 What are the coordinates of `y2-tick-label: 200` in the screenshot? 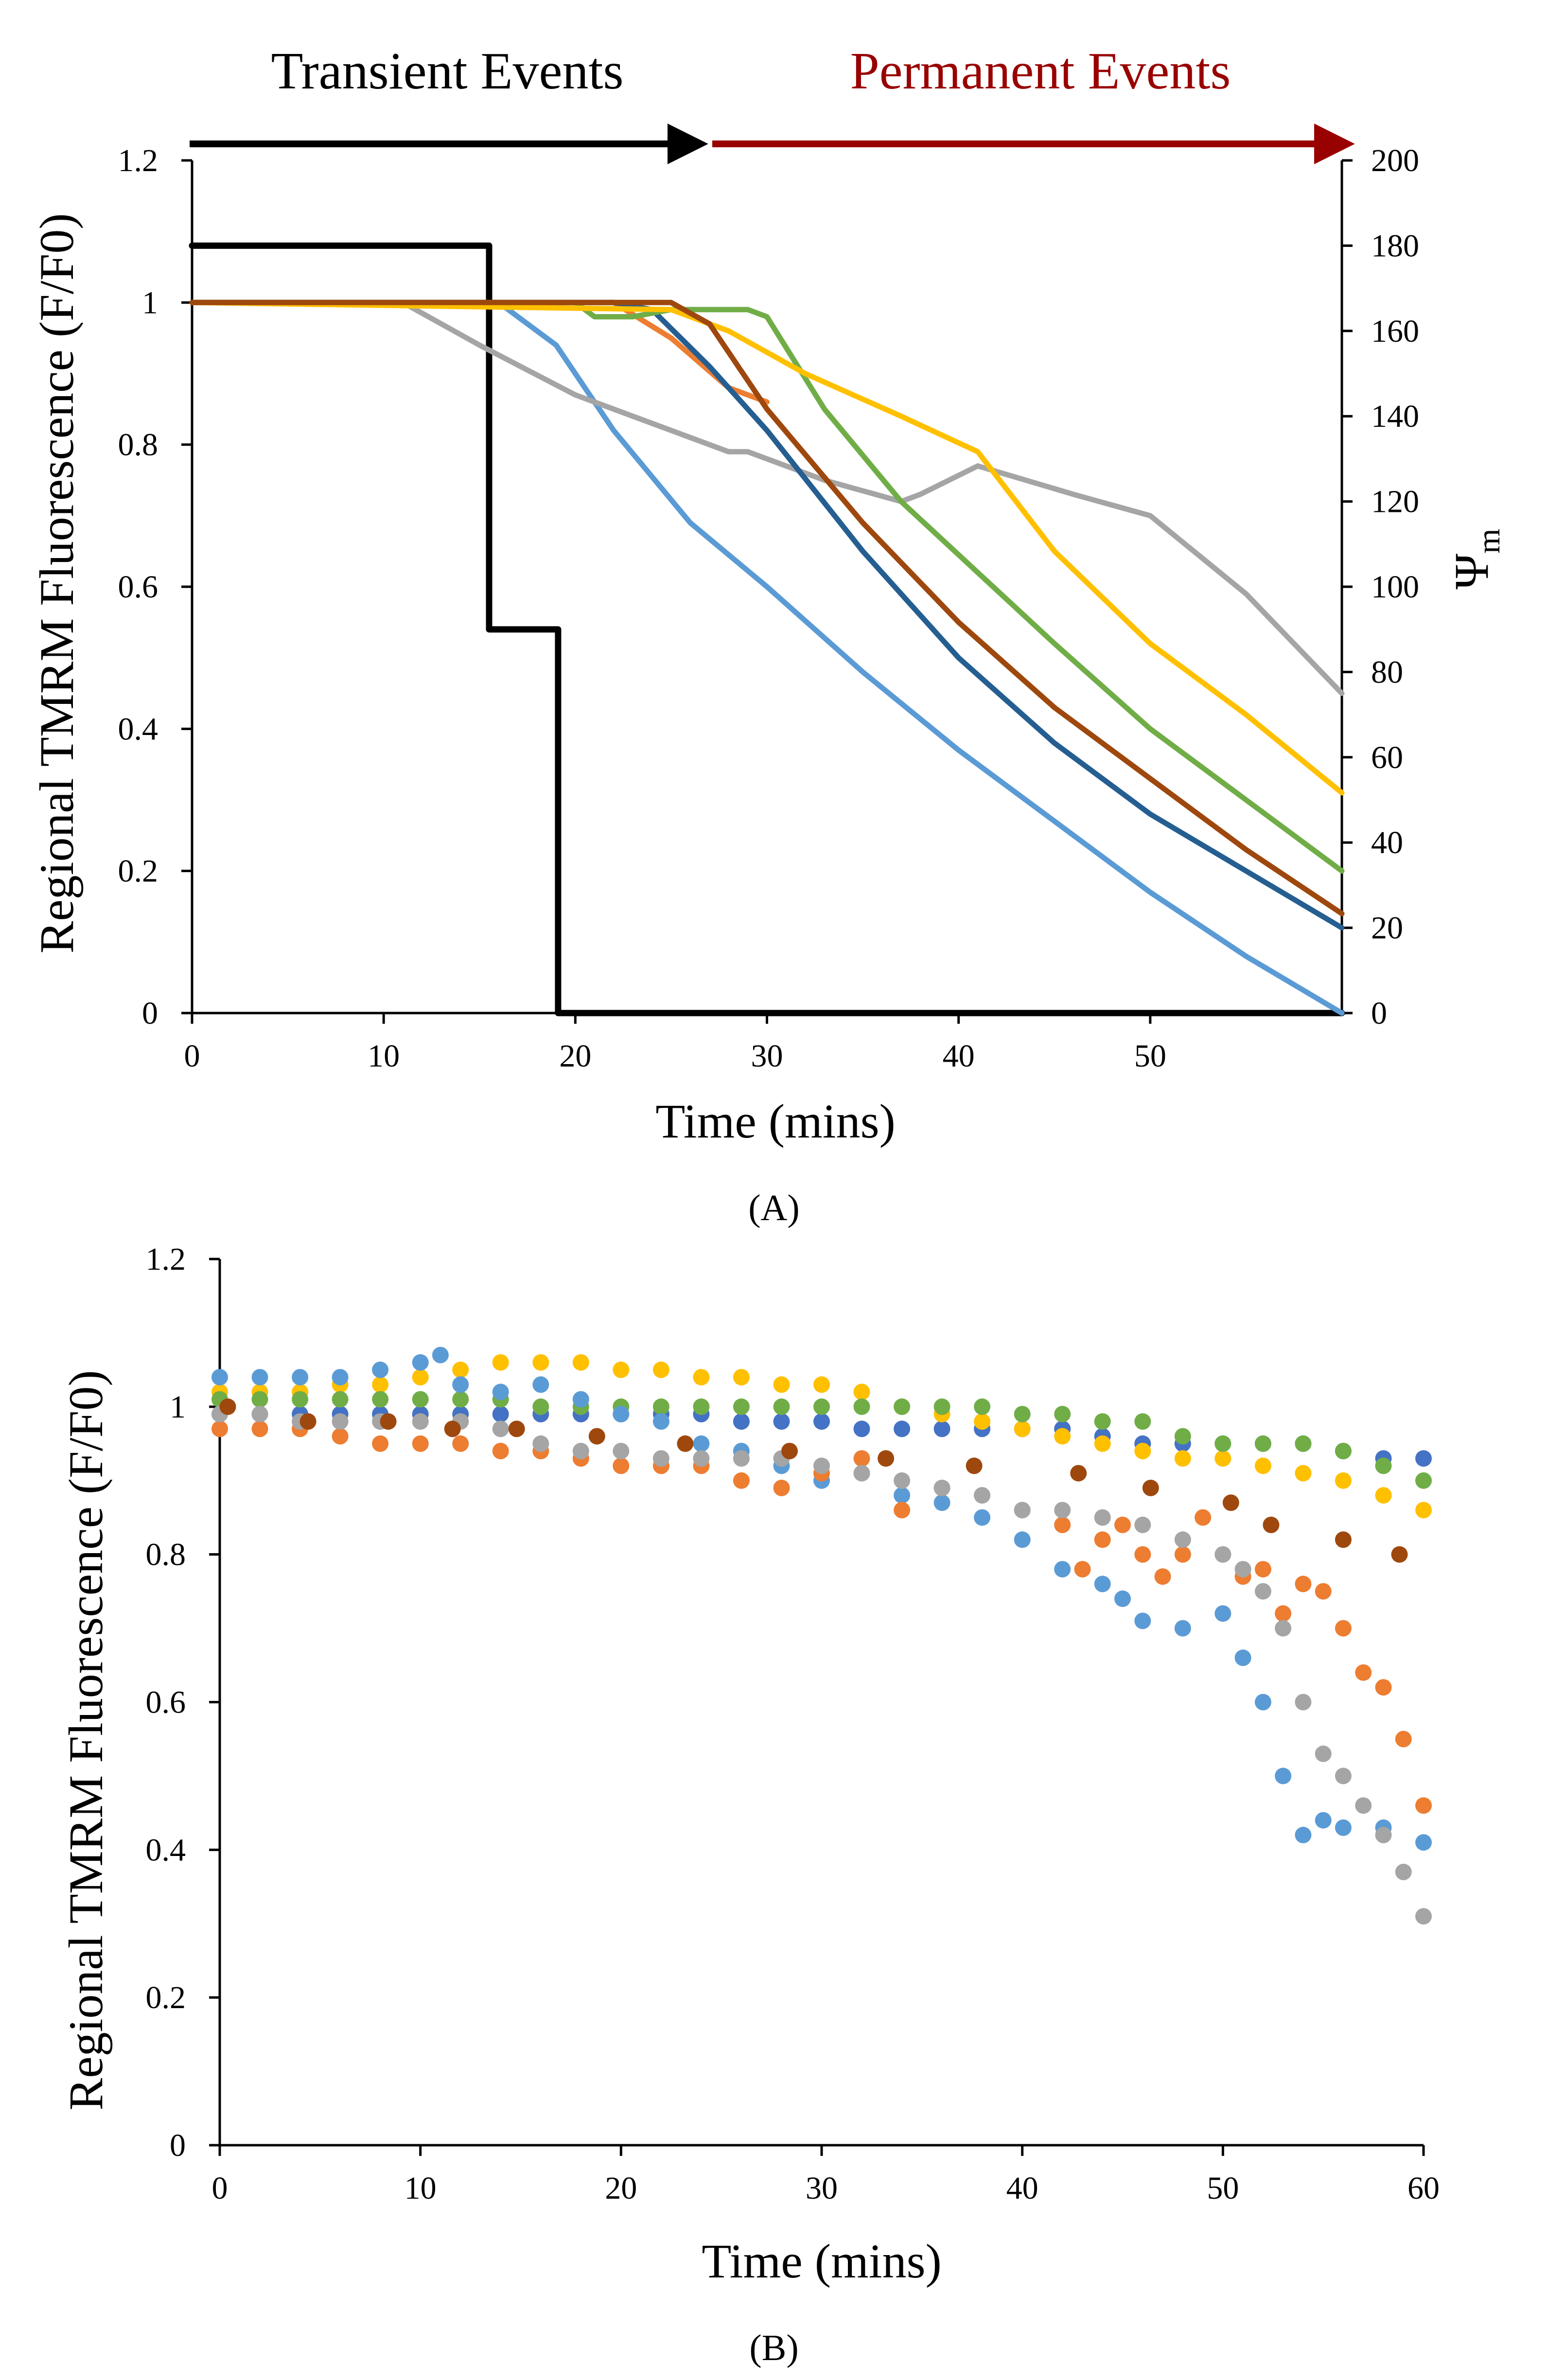 It's located at (1395, 160).